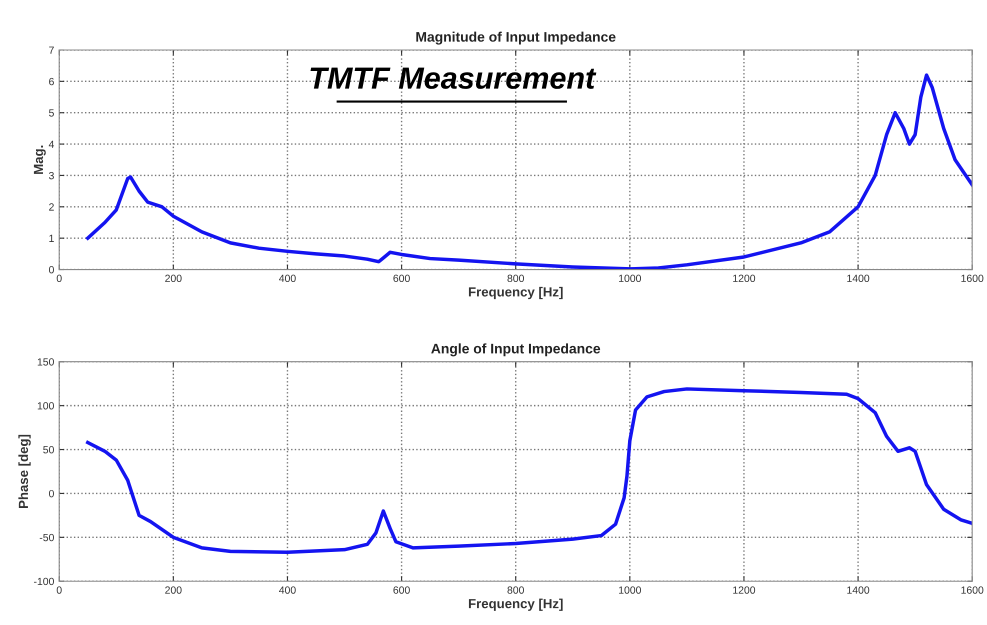 This screenshot has width=987, height=625. I want to click on chart-title: Magnitude of Input Impedance, so click(516, 38).